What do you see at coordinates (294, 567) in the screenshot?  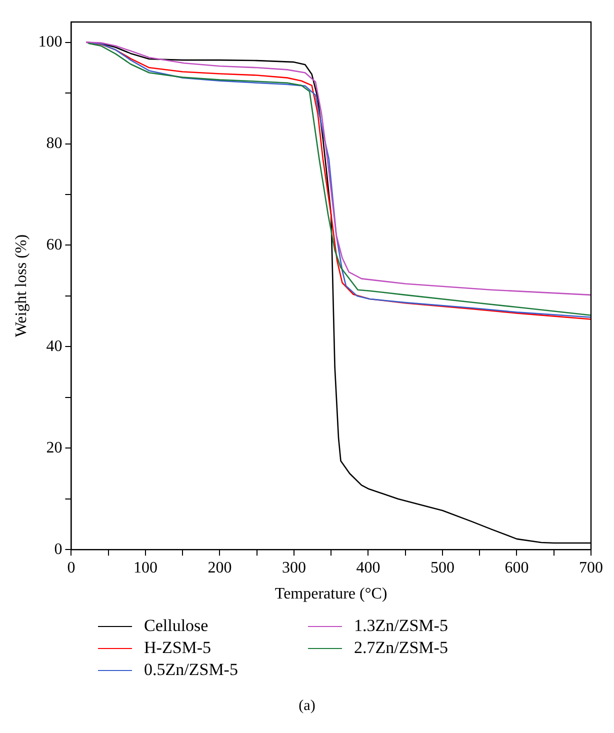 I see `x-tick-label: 300` at bounding box center [294, 567].